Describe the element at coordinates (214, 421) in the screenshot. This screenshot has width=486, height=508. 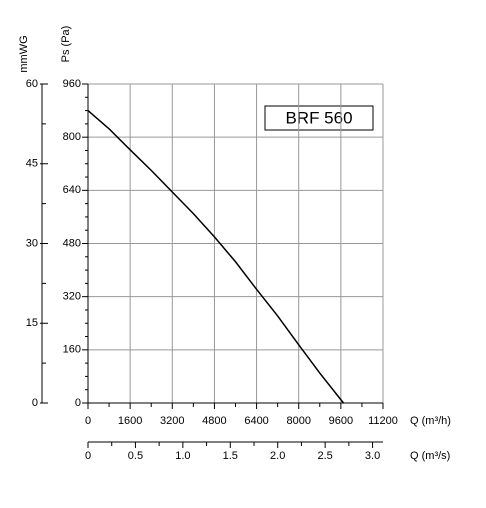
I see `x-tick-label: 4800` at that location.